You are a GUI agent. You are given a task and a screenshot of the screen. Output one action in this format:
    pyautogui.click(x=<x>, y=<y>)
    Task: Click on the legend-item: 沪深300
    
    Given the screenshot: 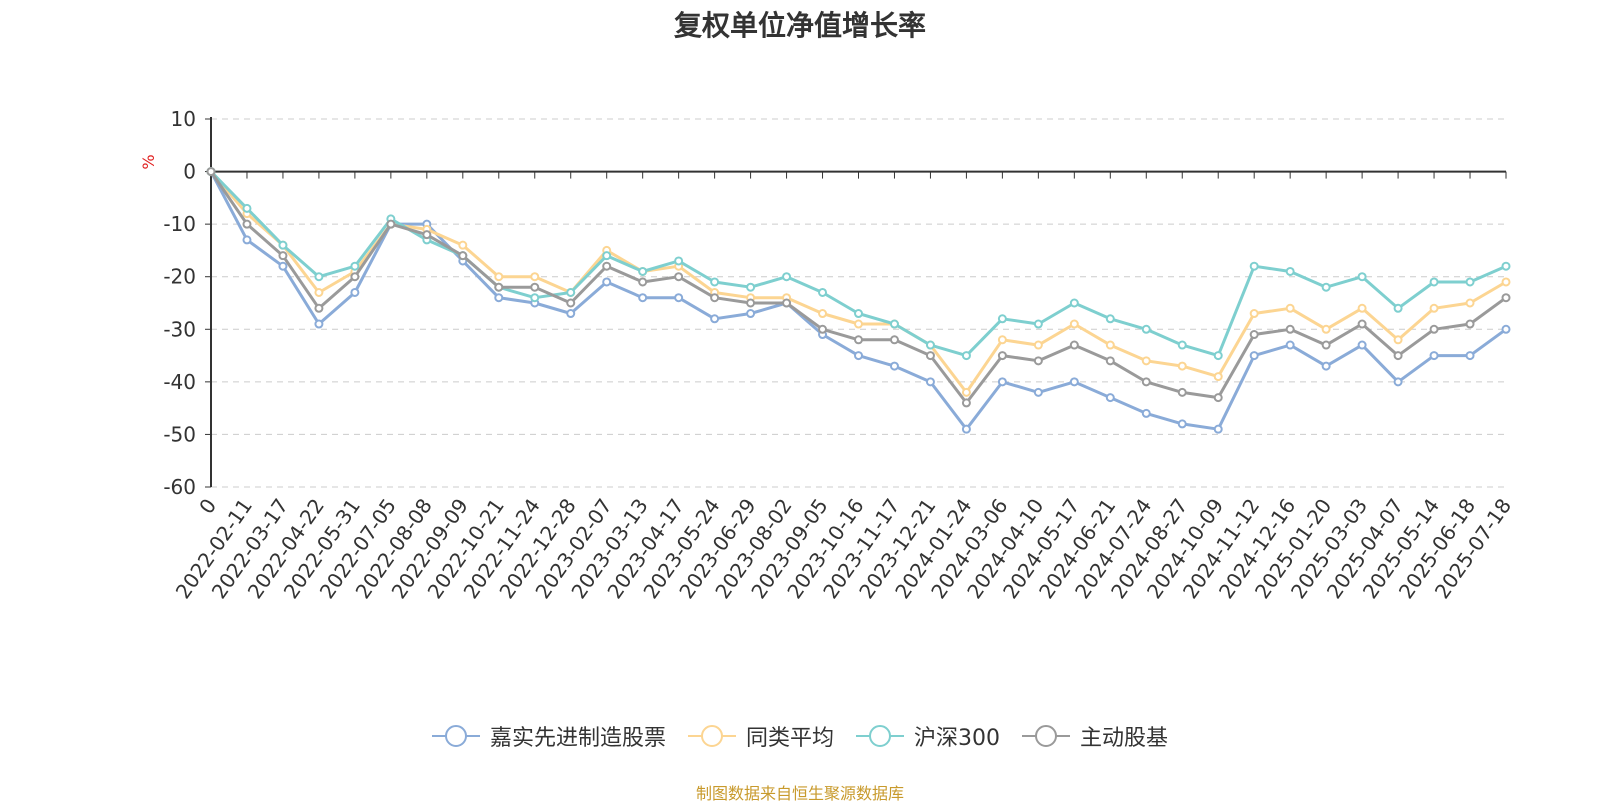 What is the action you would take?
    pyautogui.click(x=928, y=736)
    